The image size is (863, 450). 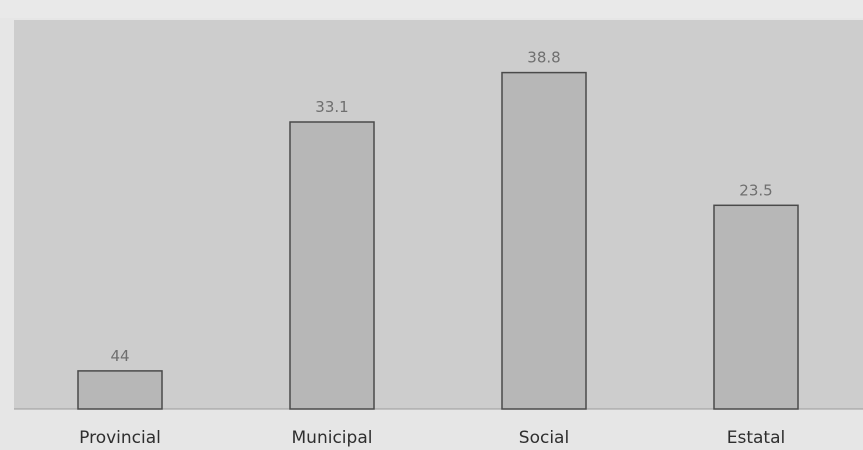 What do you see at coordinates (332, 438) in the screenshot?
I see `category-label-municipal: Municipal` at bounding box center [332, 438].